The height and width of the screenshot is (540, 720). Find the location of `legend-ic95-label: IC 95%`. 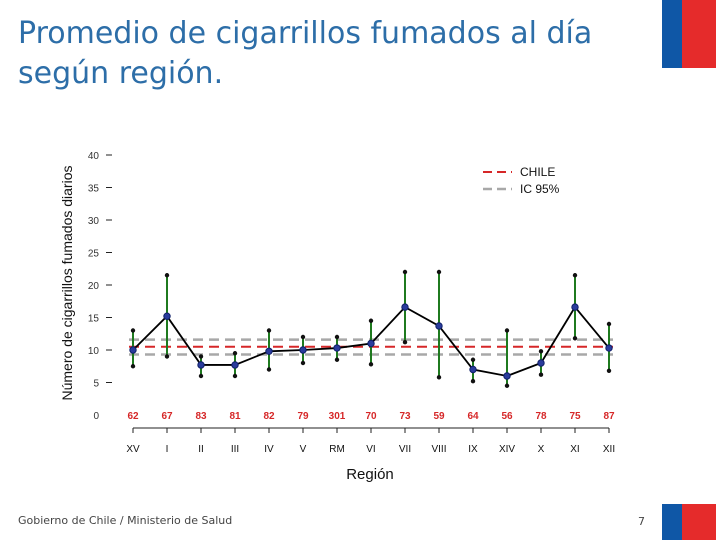

legend-ic95-label: IC 95% is located at coordinates (540, 189).